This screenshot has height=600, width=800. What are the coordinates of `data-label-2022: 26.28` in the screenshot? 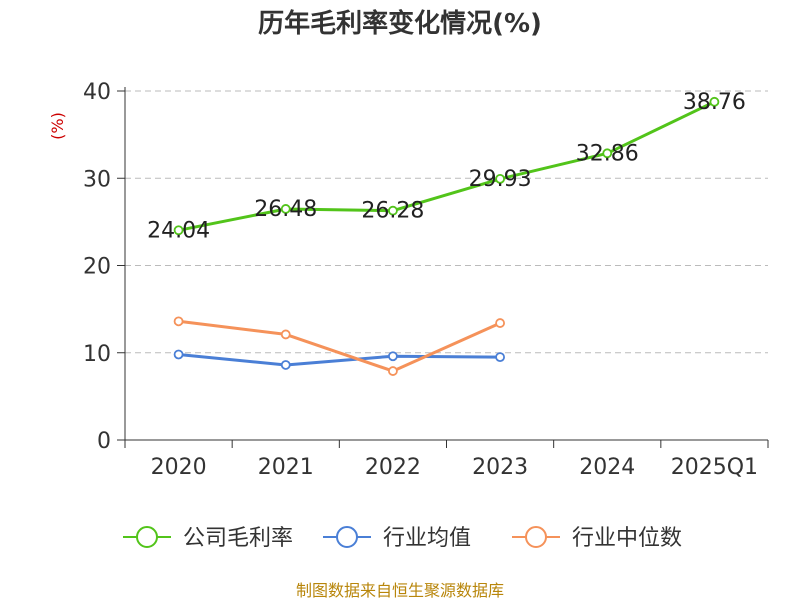 It's located at (392, 211).